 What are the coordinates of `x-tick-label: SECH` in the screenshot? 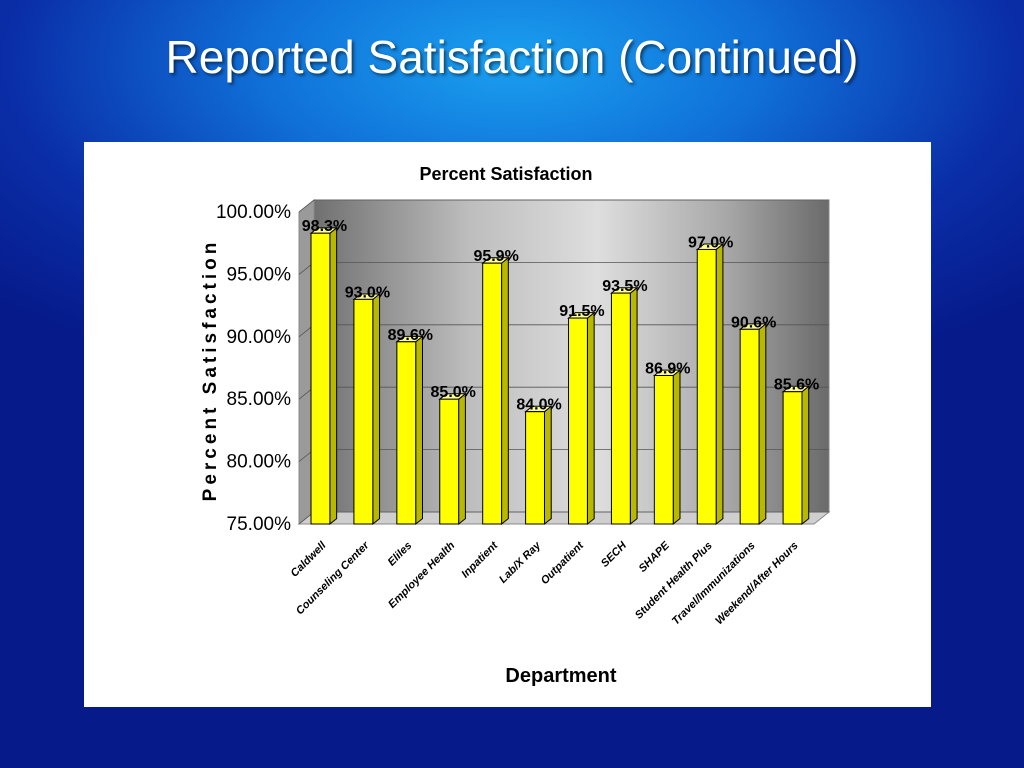 It's located at (614, 554).